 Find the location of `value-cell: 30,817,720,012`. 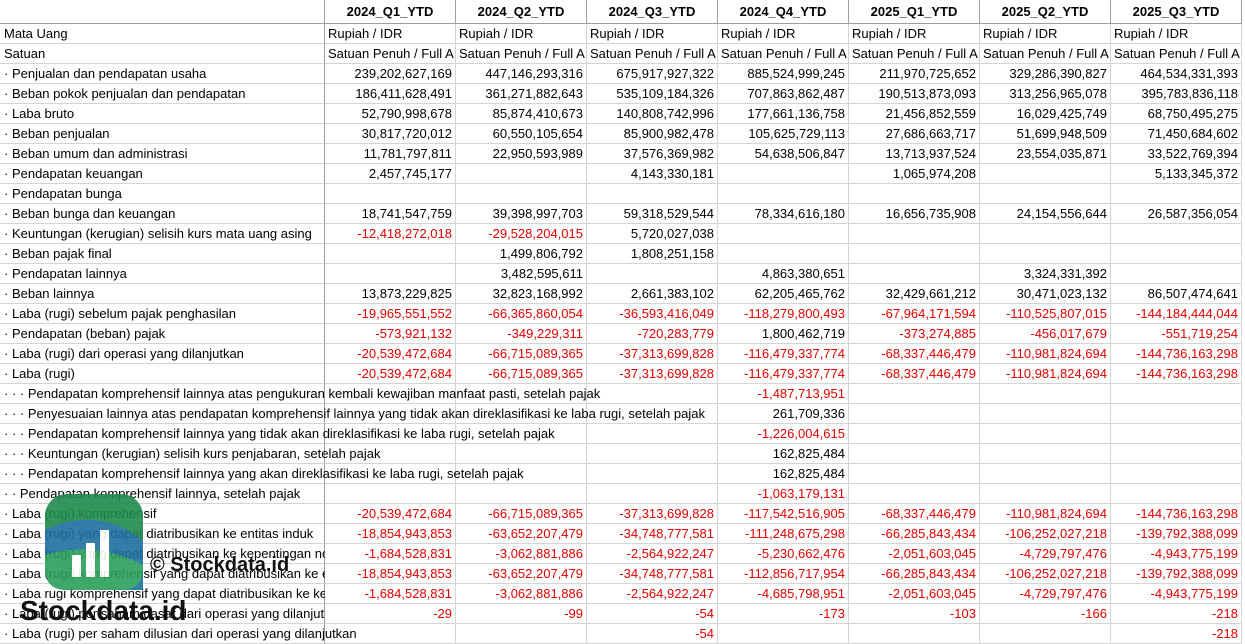

value-cell: 30,817,720,012 is located at coordinates (406, 133).